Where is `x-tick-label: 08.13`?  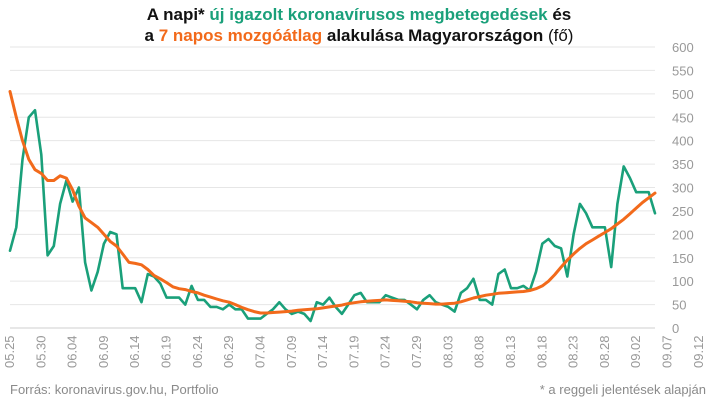
x-tick-label: 08.13 is located at coordinates (510, 351).